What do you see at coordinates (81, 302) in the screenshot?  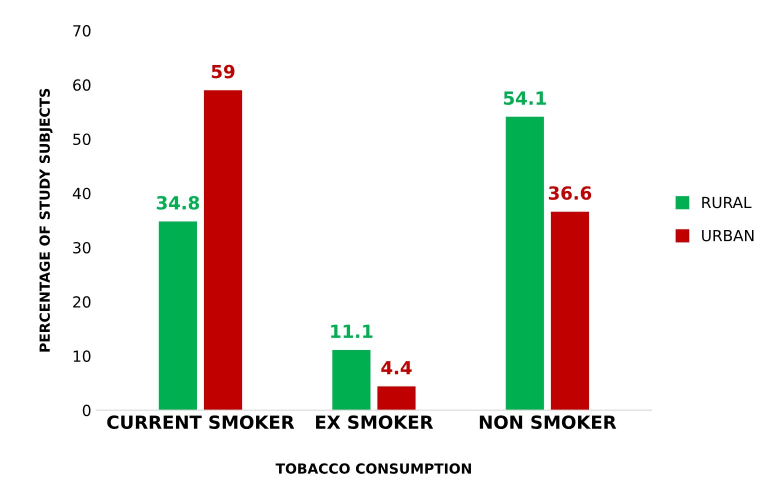 I see `y-tick-label: 20` at bounding box center [81, 302].